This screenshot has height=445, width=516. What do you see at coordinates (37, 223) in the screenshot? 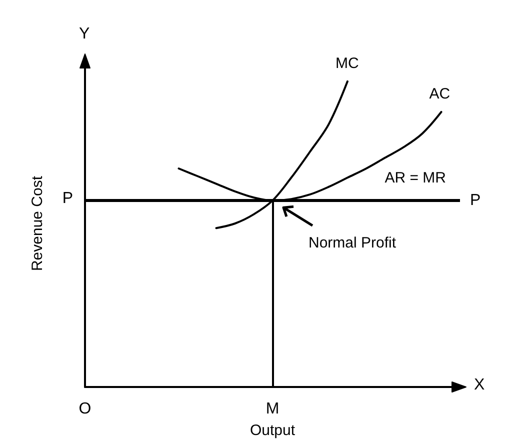
I see `y-axis-title: Revenue Cost` at bounding box center [37, 223].